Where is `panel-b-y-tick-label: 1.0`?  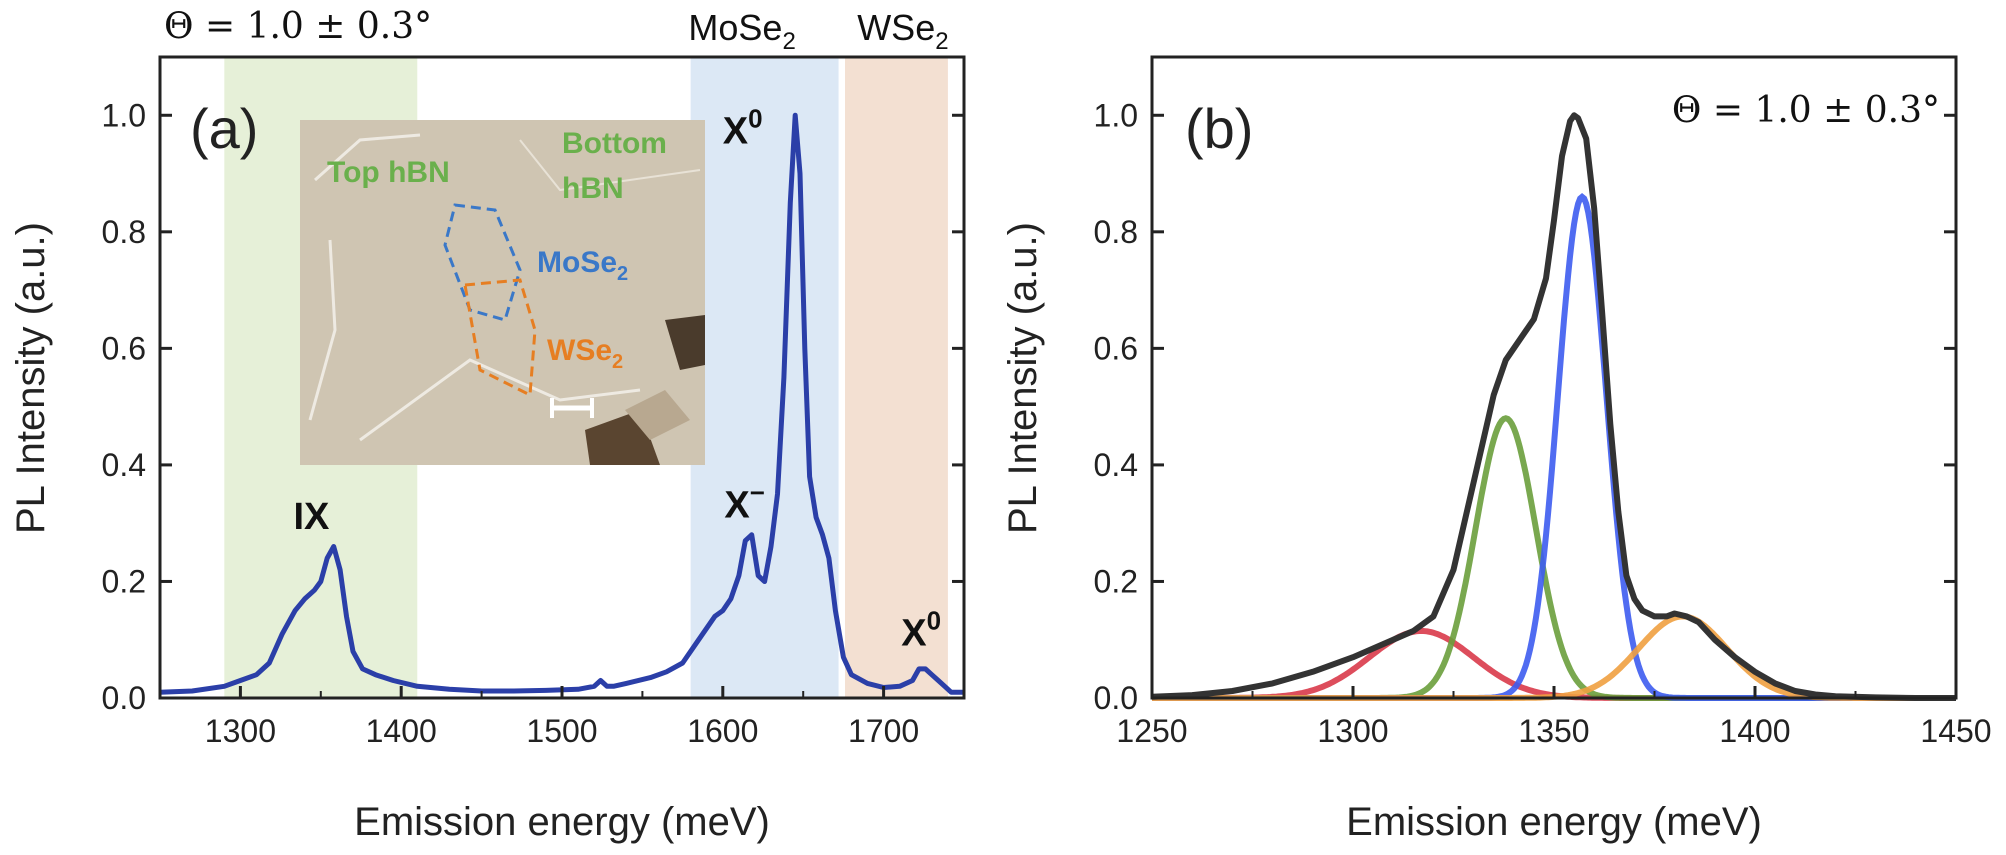 panel-b-y-tick-label: 1.0 is located at coordinates (1116, 115).